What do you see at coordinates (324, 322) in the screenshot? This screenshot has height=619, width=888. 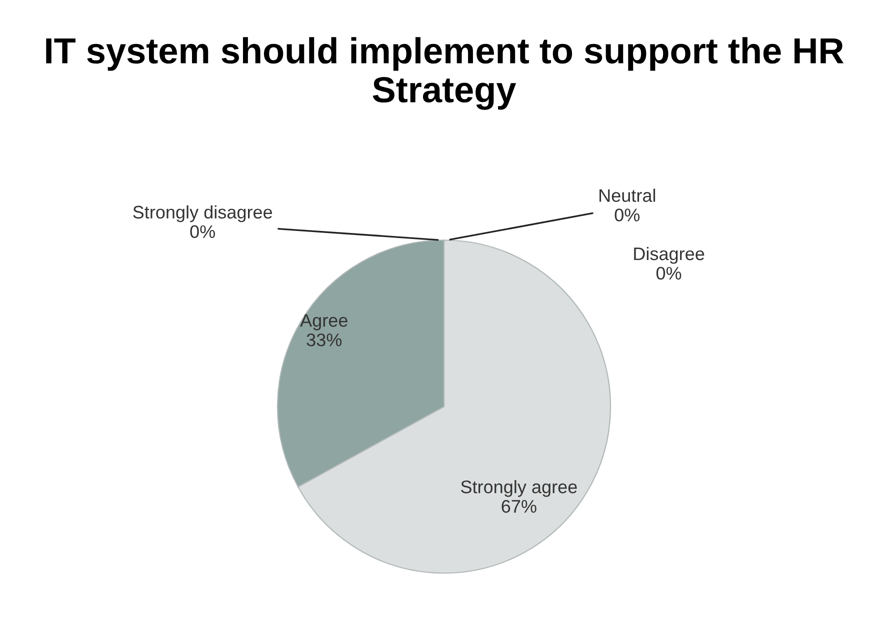 I see `slice-label: Agree` at bounding box center [324, 322].